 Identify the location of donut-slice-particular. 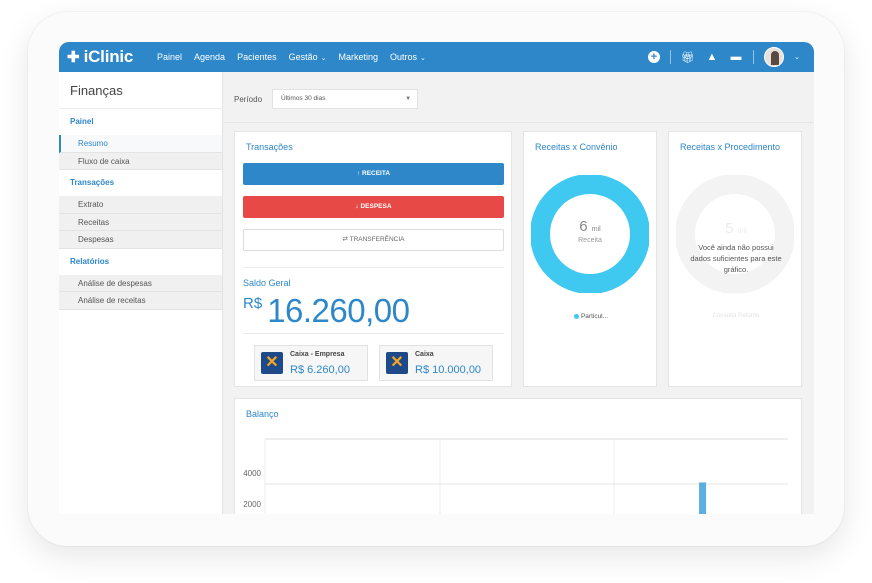
(590, 234).